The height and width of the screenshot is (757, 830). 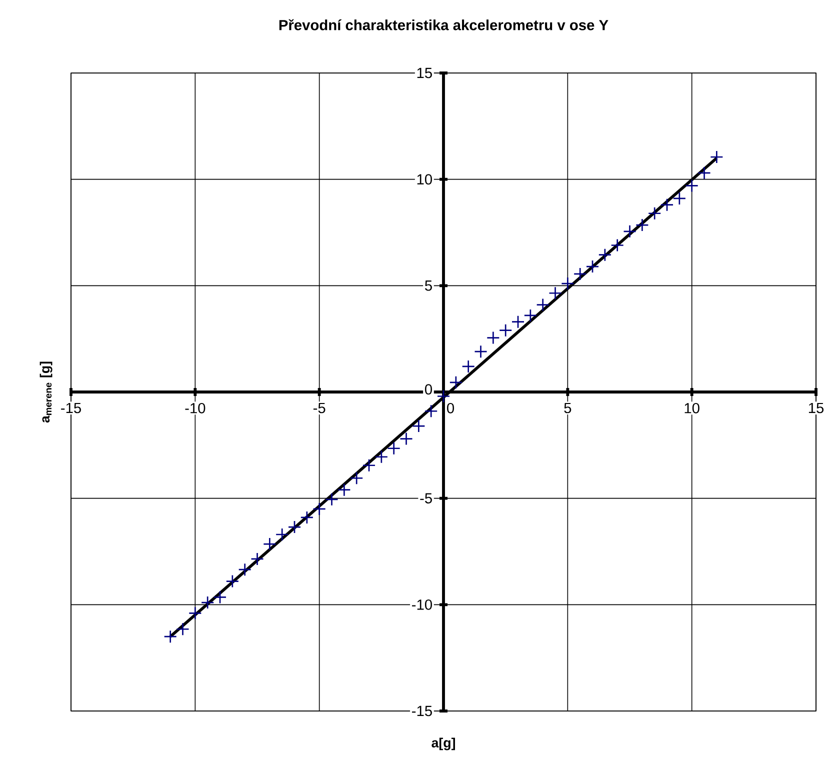 What do you see at coordinates (46, 392) in the screenshot?
I see `y-axis-title: a$_{merene}$ [g]` at bounding box center [46, 392].